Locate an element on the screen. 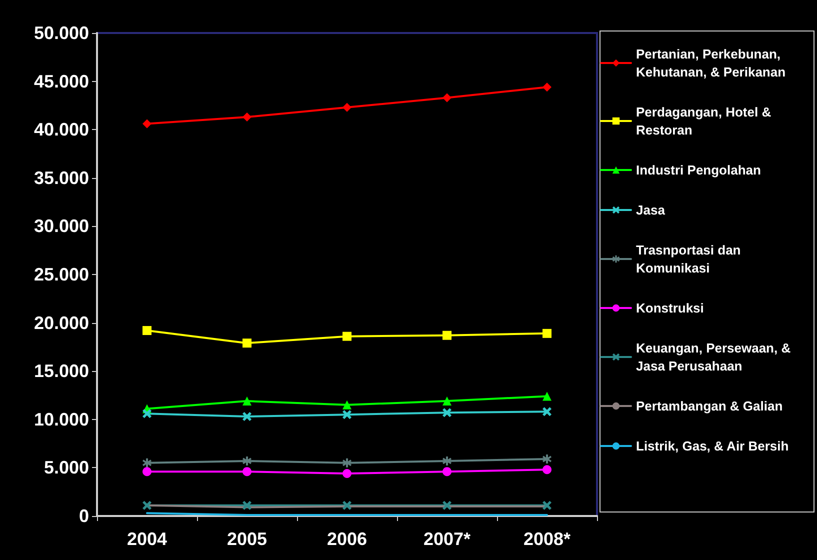 This screenshot has height=560, width=817. legend-label: Trasnportasi dan Komunikasi is located at coordinates (690, 259).